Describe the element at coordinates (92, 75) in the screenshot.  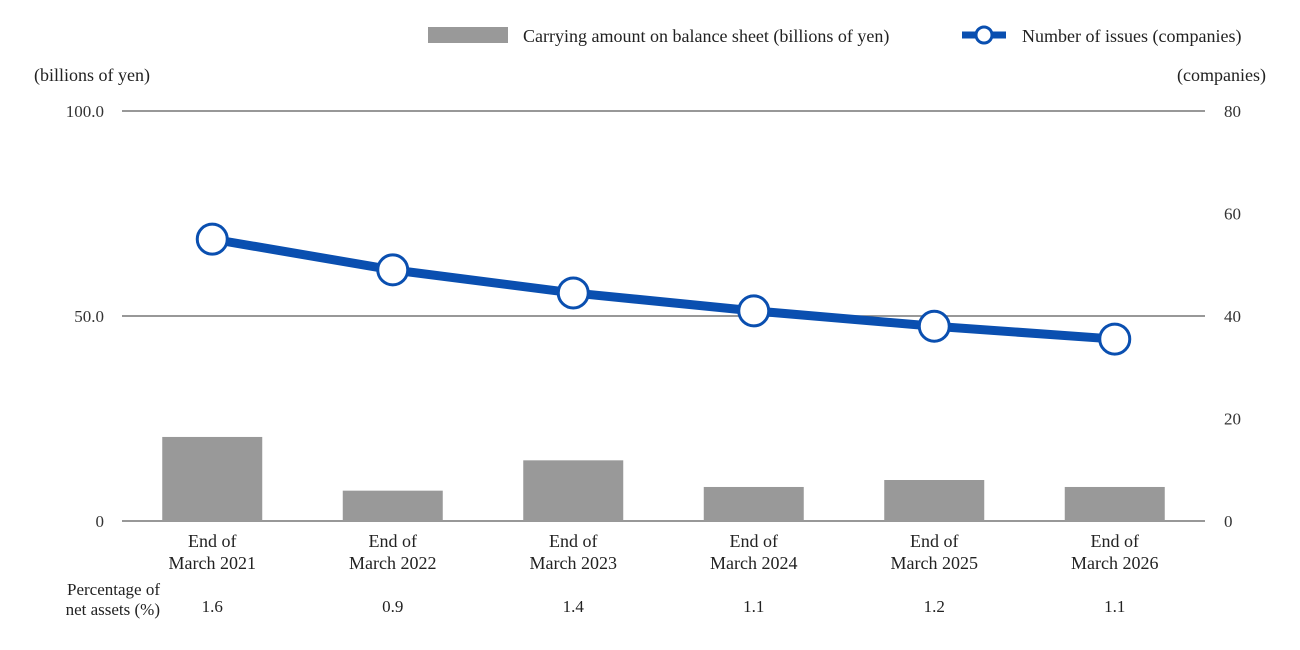
I see `left-axis-unit-label: (billions of yen)` at that location.